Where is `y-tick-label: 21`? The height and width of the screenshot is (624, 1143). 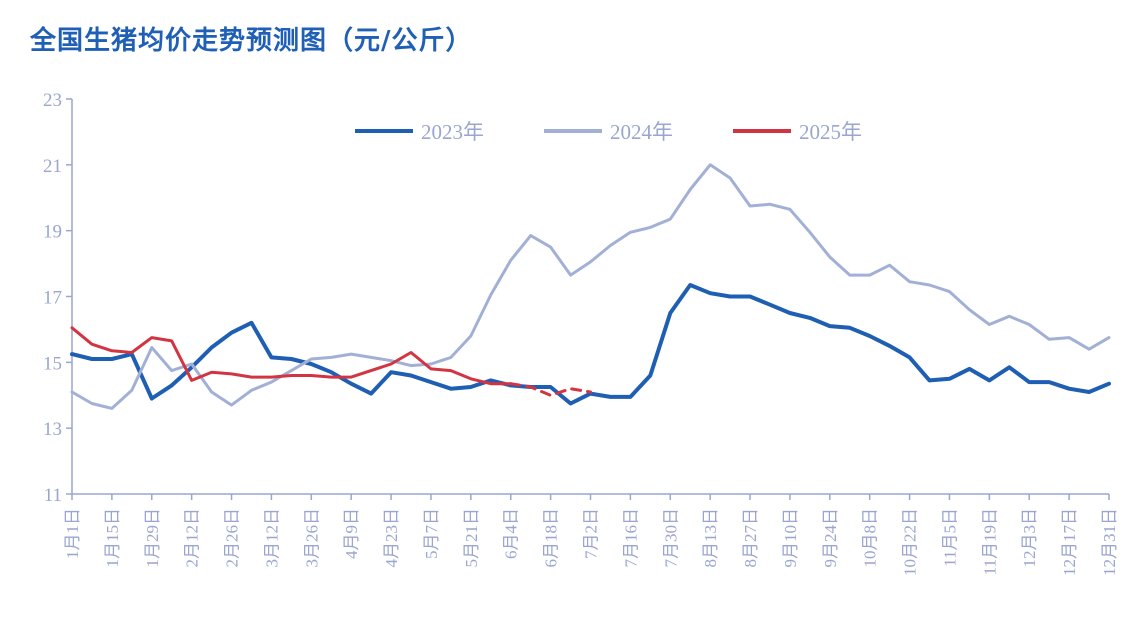 y-tick-label: 21 is located at coordinates (52, 166).